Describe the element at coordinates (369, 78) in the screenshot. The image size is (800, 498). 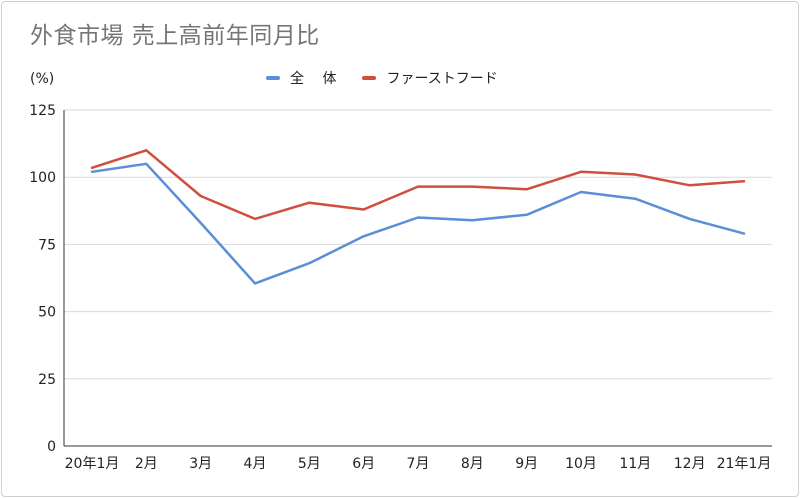
I see `legend-swatch-fastfood` at that location.